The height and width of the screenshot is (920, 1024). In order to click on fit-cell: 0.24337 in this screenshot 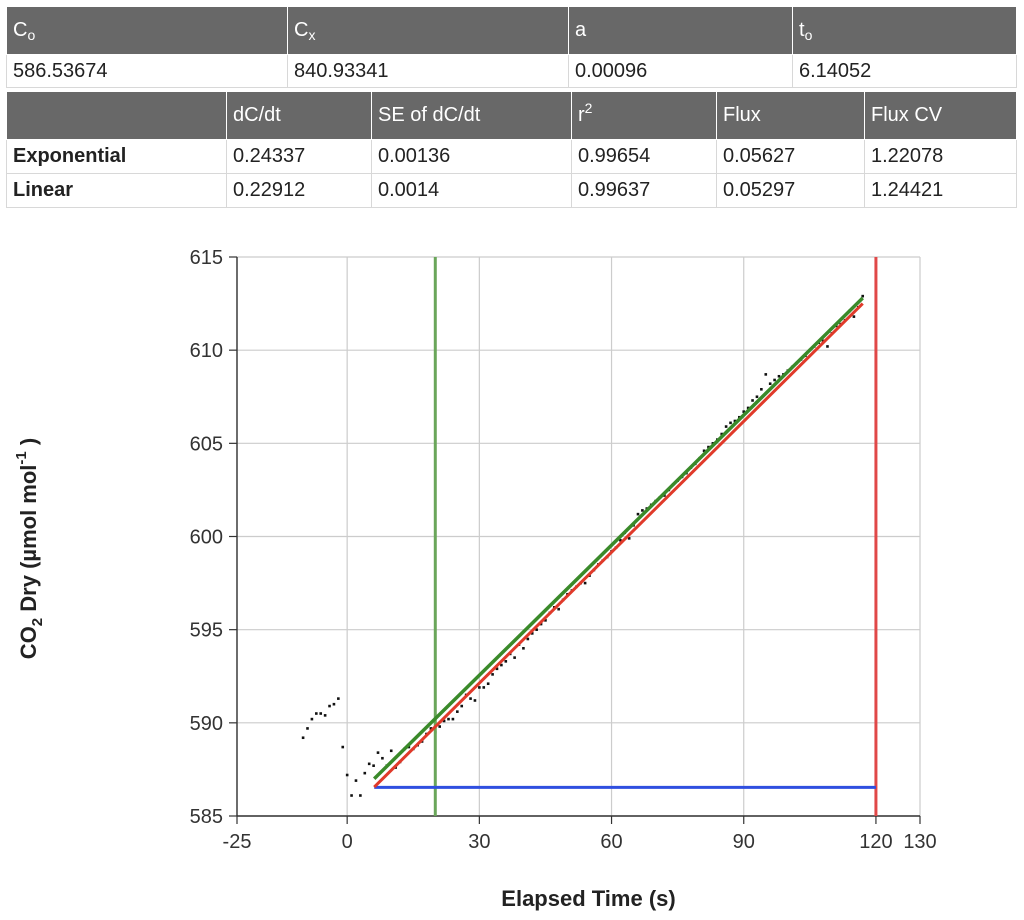, I will do `click(299, 156)`.